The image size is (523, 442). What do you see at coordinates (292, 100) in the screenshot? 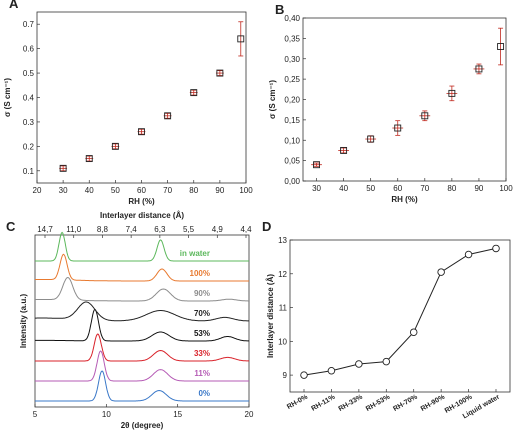
I see `y-tick-label: 0,20` at bounding box center [292, 100].